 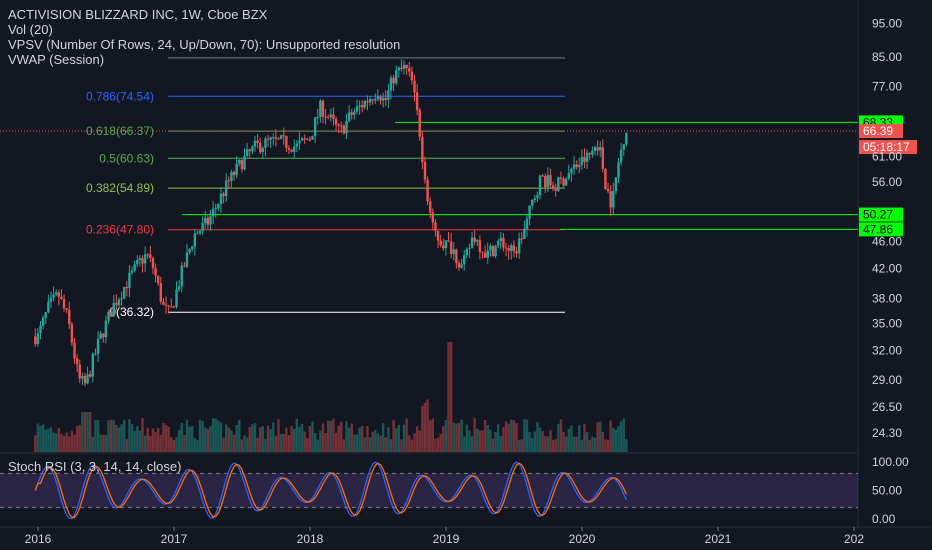 What do you see at coordinates (887, 87) in the screenshot?
I see `price-tick-label: 77.00` at bounding box center [887, 87].